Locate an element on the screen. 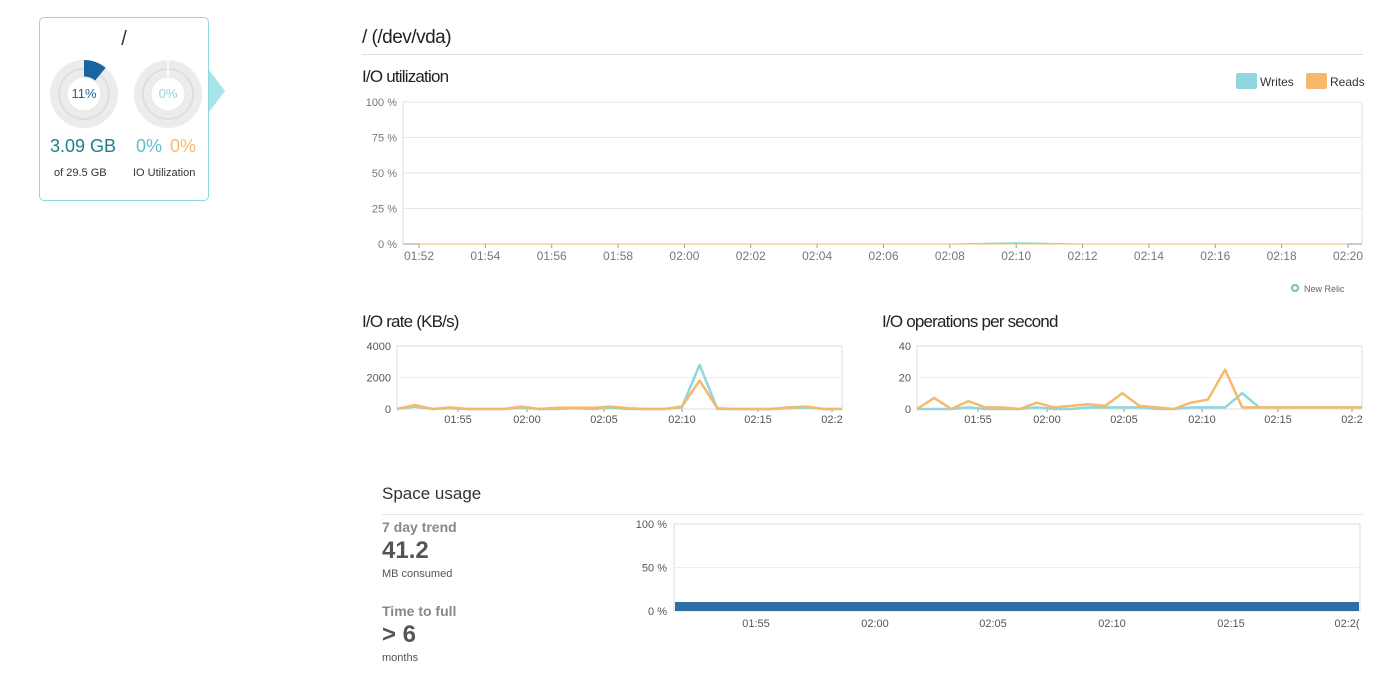 The width and height of the screenshot is (1384, 678). trend-unit: MB consumed is located at coordinates (417, 574).